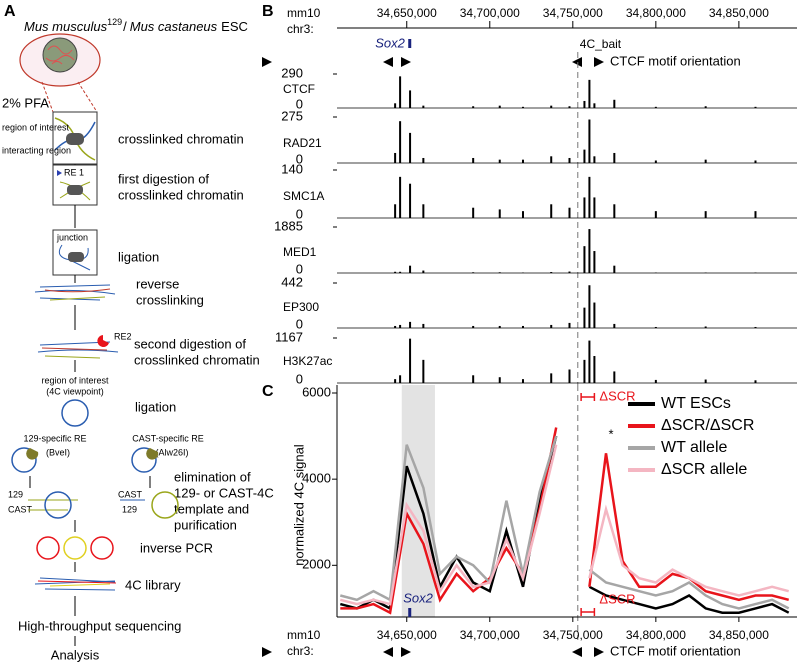 The width and height of the screenshot is (797, 663). What do you see at coordinates (268, 391) in the screenshot?
I see `panel-label: C` at bounding box center [268, 391].